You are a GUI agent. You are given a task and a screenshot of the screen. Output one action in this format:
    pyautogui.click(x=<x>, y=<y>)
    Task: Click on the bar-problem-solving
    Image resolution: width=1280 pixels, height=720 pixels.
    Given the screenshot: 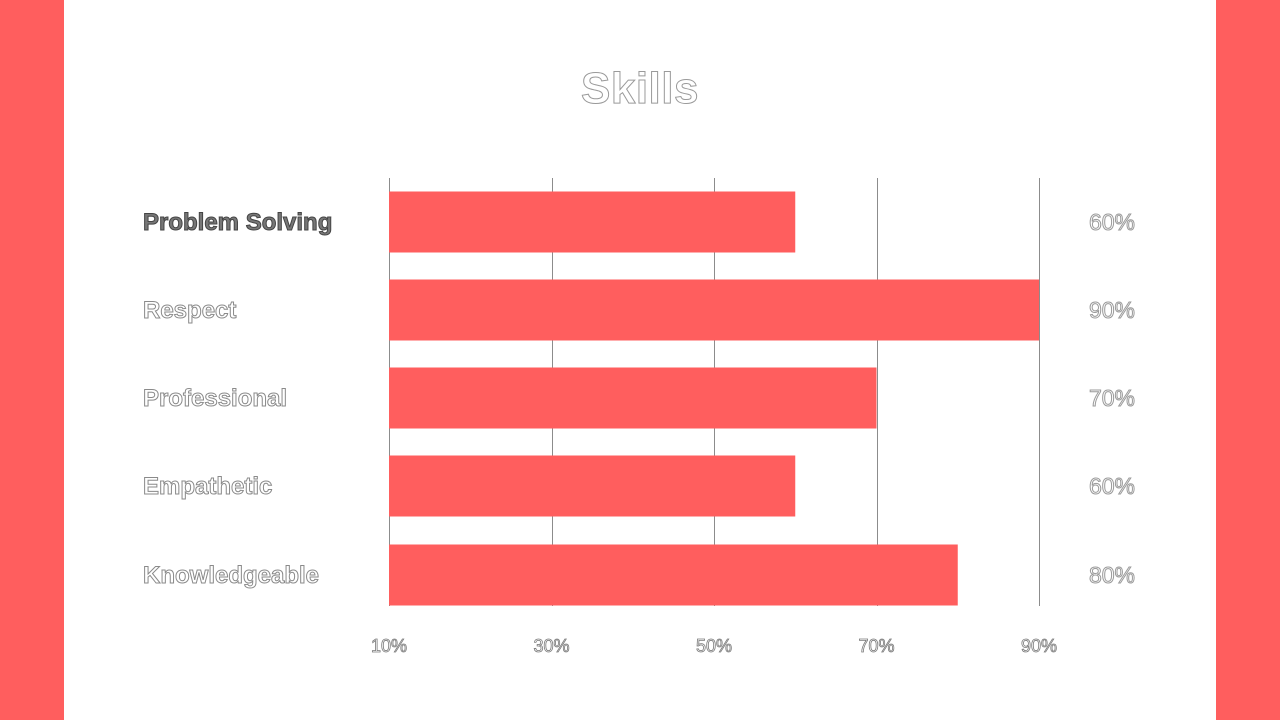 What is the action you would take?
    pyautogui.click(x=592, y=222)
    